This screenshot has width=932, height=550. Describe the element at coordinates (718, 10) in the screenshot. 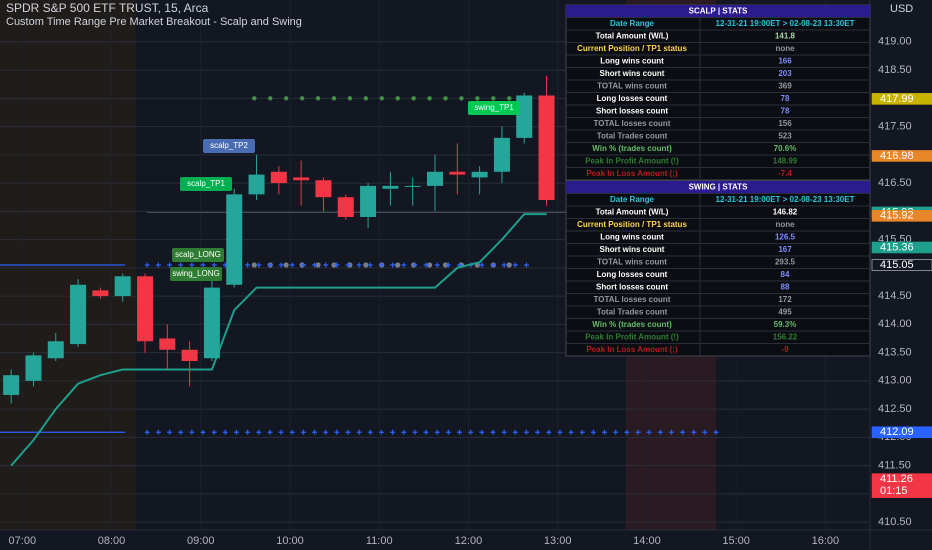

I see `table-title: SCALP | STATS` at that location.